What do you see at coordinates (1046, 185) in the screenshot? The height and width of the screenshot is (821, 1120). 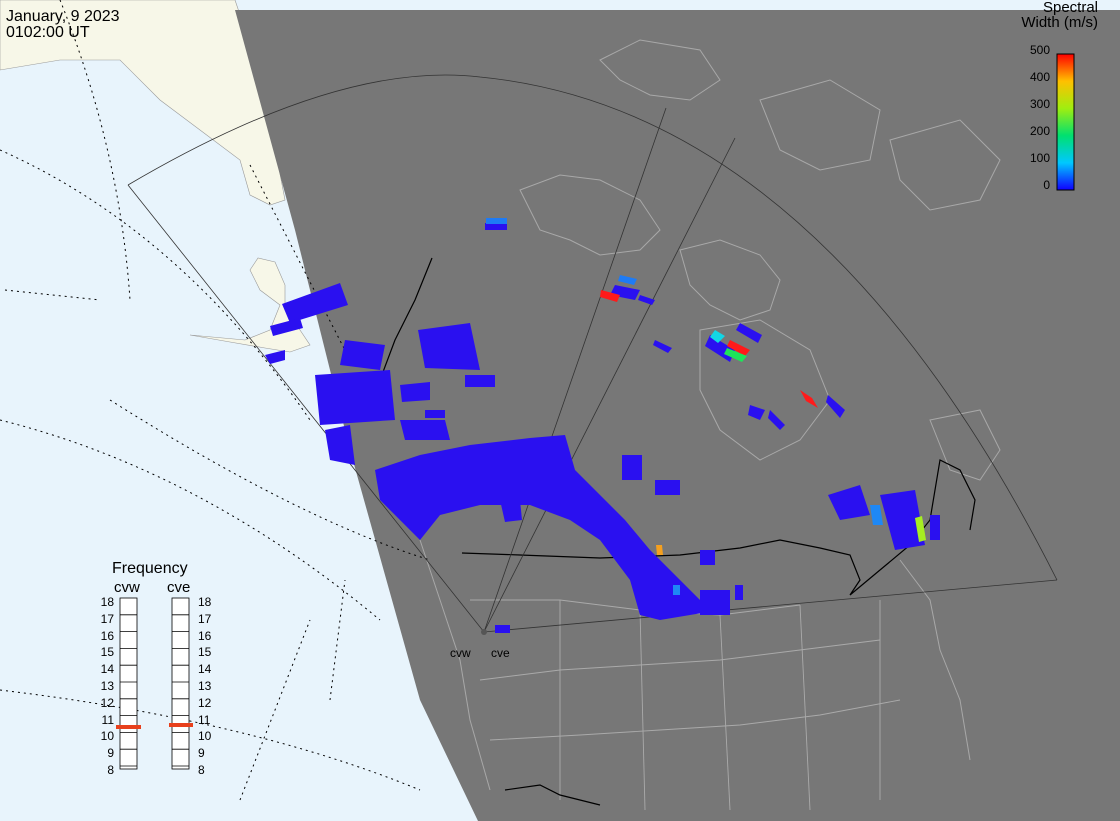 I see `colorbar-tick-label: 0` at bounding box center [1046, 185].